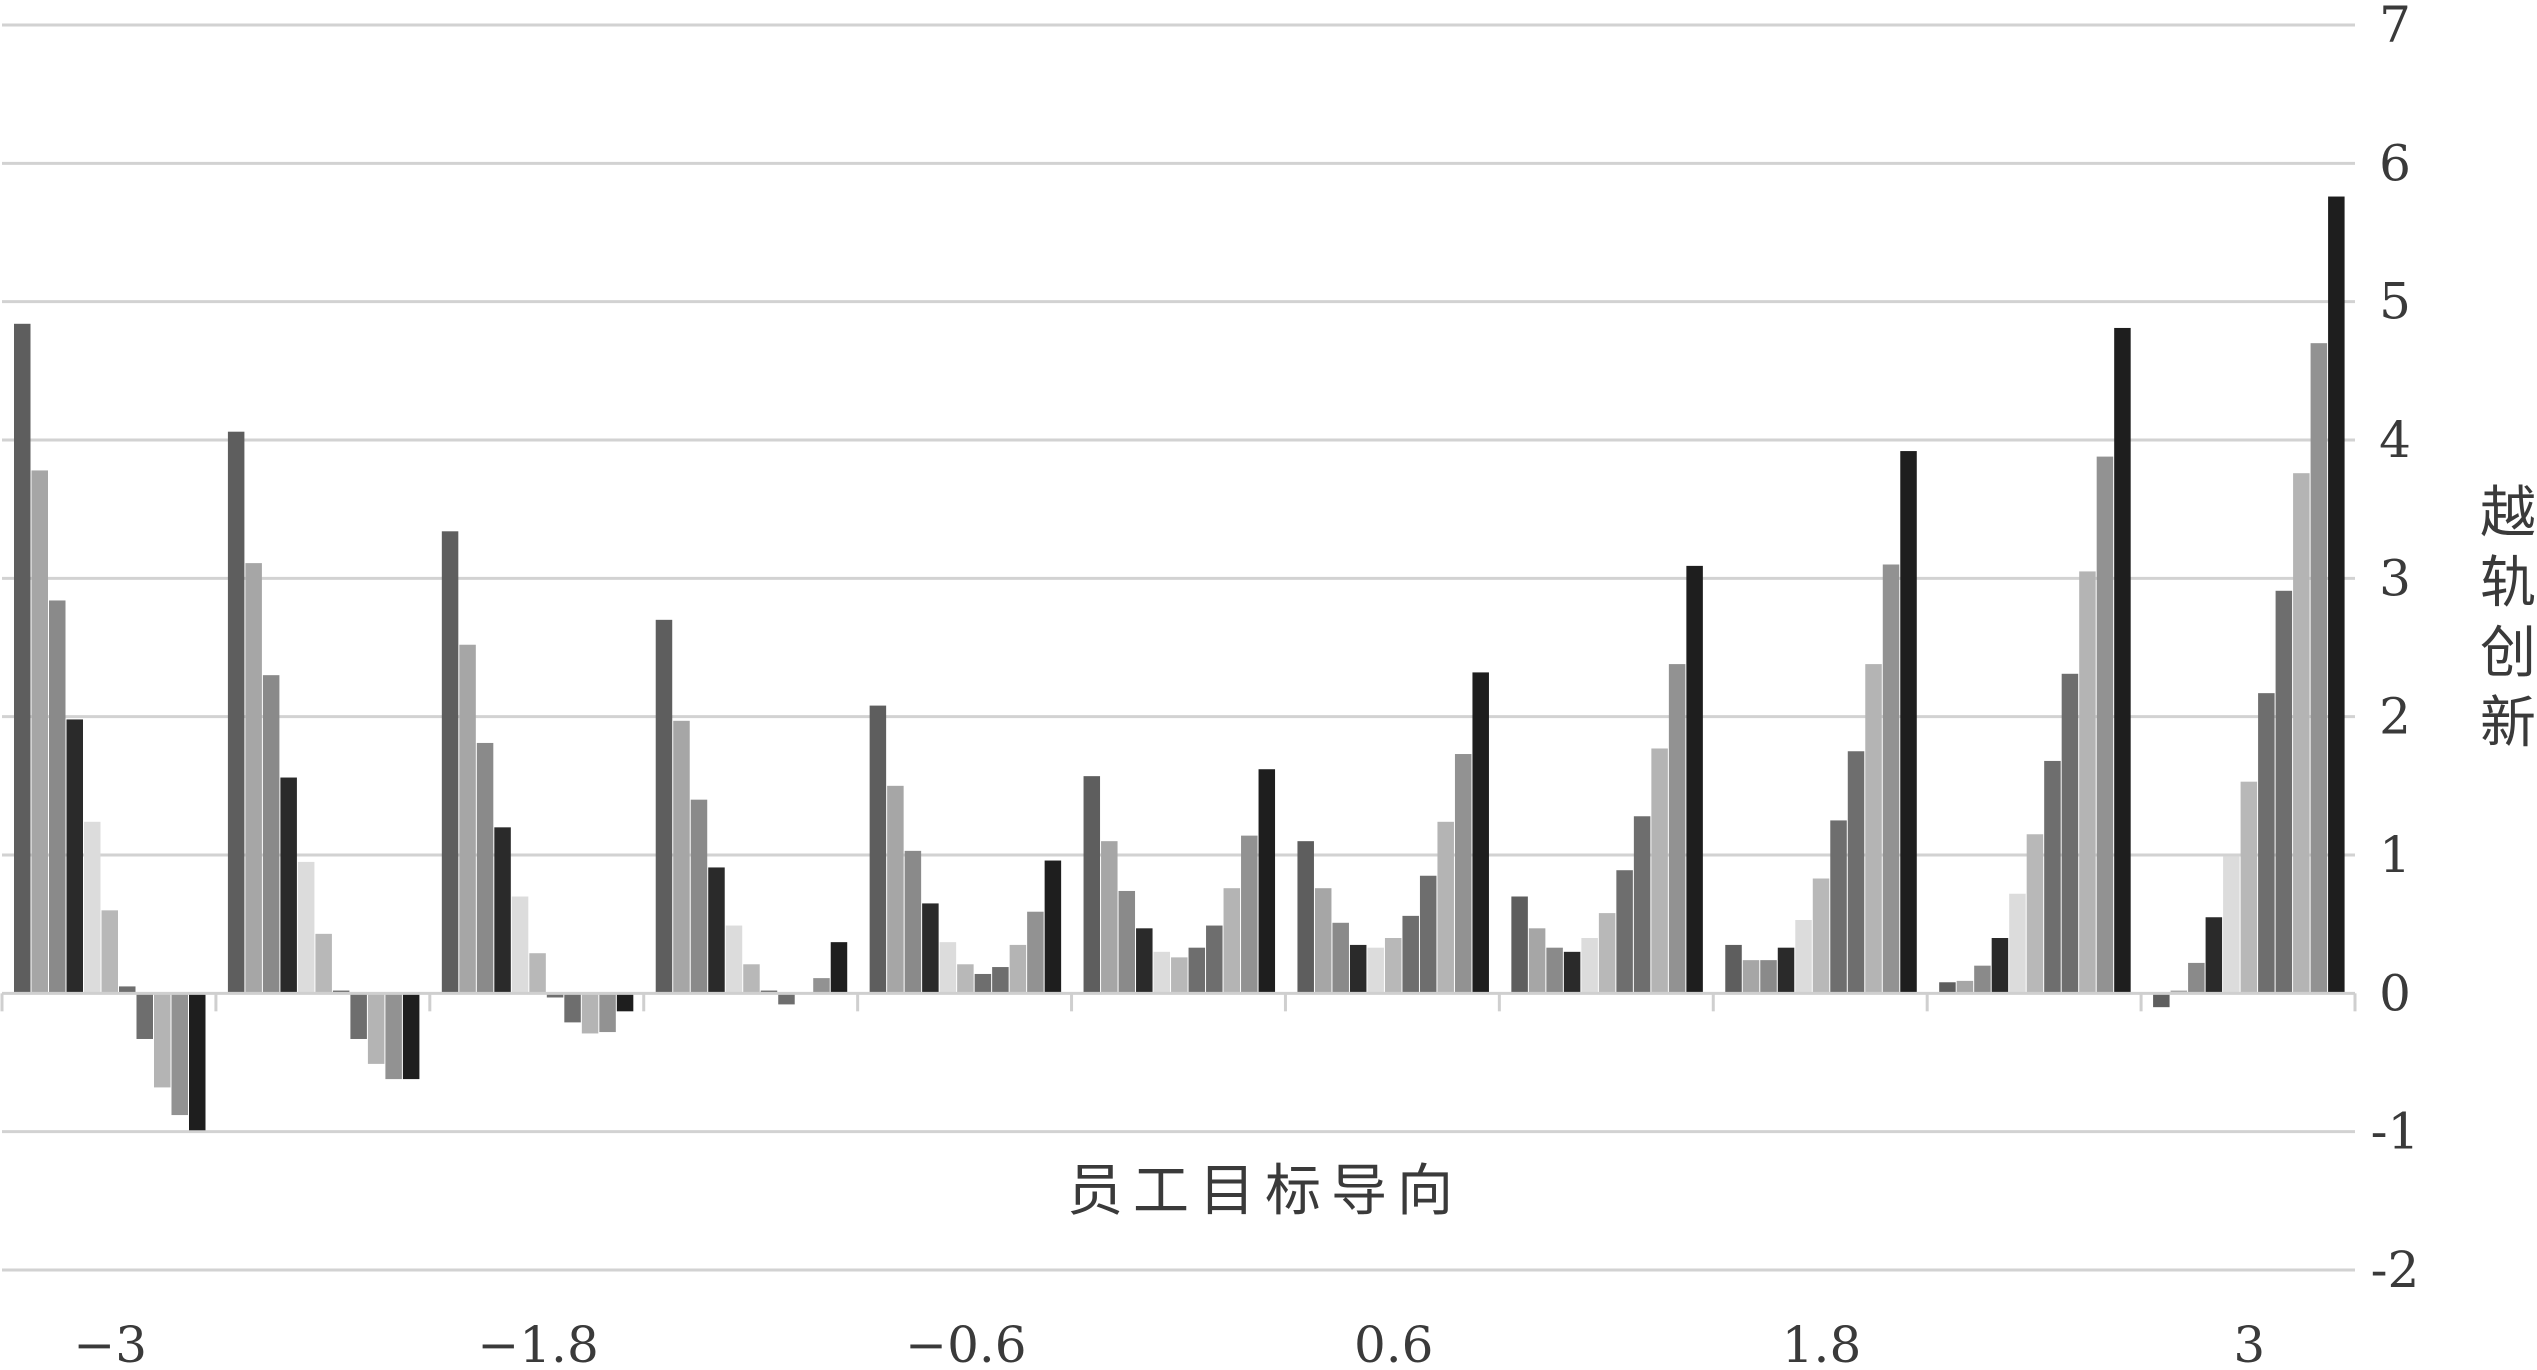  Describe the element at coordinates (537, 1343) in the screenshot. I see `x-tick-label: −1.8` at that location.